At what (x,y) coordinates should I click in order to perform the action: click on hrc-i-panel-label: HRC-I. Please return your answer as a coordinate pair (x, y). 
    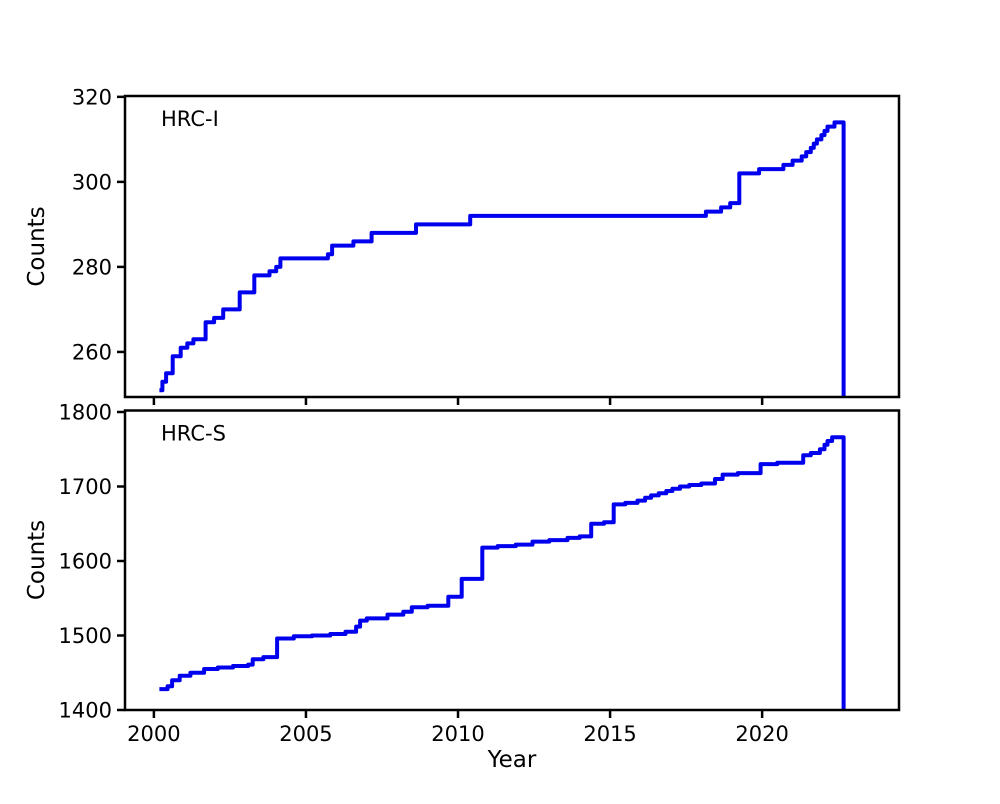
    Looking at the image, I should click on (190, 119).